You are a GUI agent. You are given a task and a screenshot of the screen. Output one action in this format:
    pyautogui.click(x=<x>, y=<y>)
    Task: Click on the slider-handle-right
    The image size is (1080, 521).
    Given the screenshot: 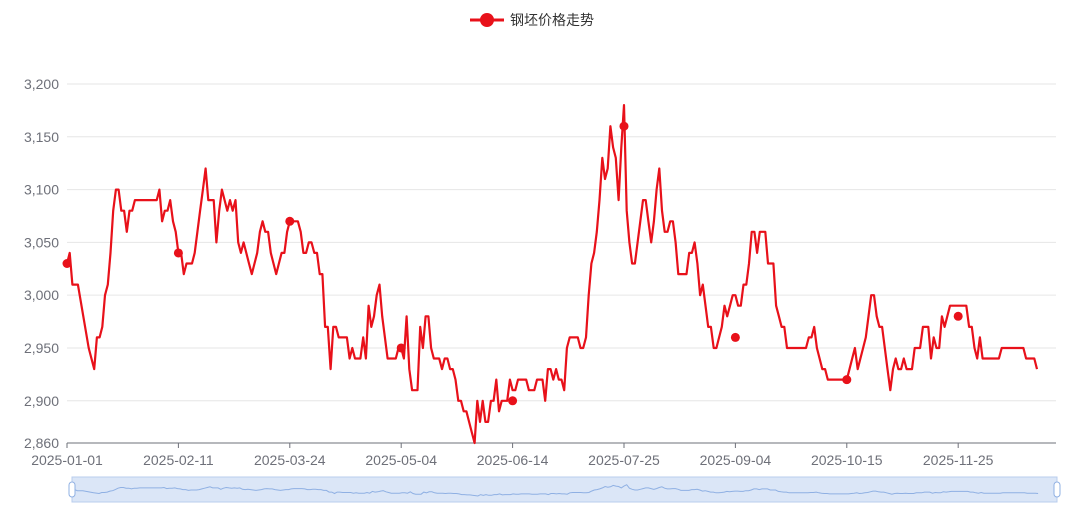 What is the action you would take?
    pyautogui.click(x=1057, y=489)
    